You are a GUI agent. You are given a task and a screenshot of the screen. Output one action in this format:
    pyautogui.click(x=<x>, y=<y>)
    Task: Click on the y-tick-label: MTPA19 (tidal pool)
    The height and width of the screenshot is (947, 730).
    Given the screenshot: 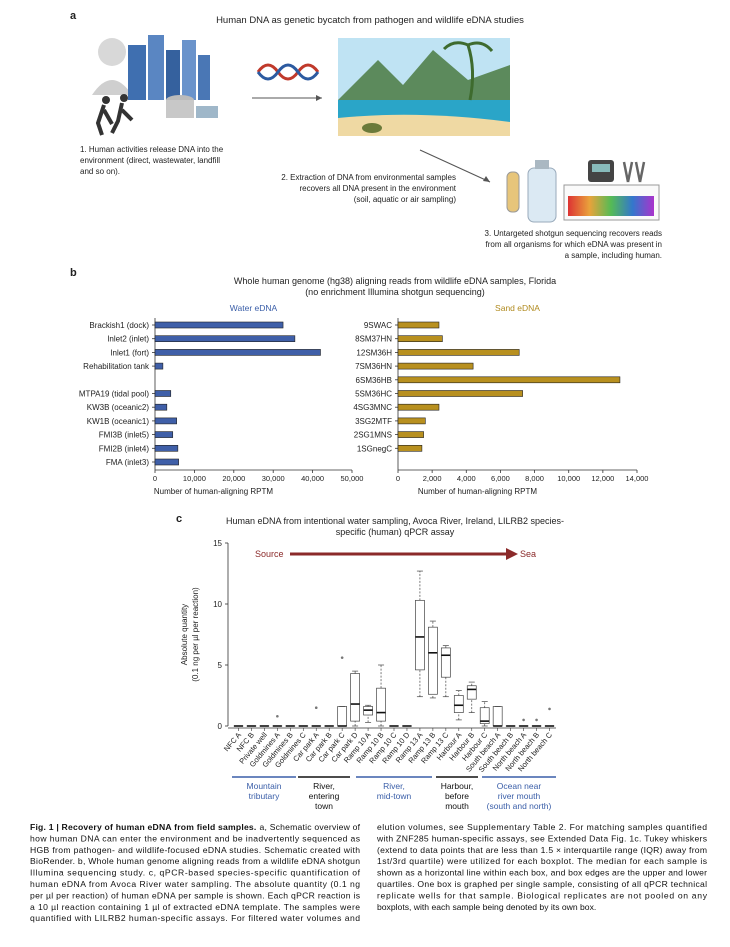 What is the action you would take?
    pyautogui.click(x=114, y=394)
    